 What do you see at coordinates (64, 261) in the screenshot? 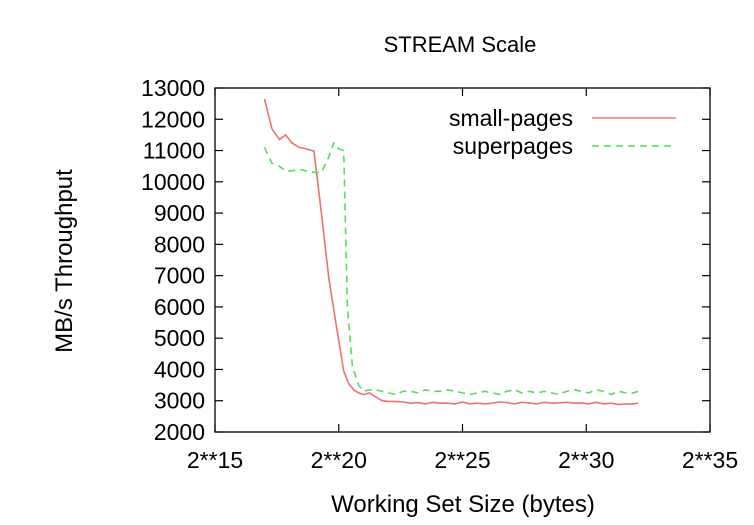
I see `y-axis-label: MB/s Throughput` at bounding box center [64, 261].